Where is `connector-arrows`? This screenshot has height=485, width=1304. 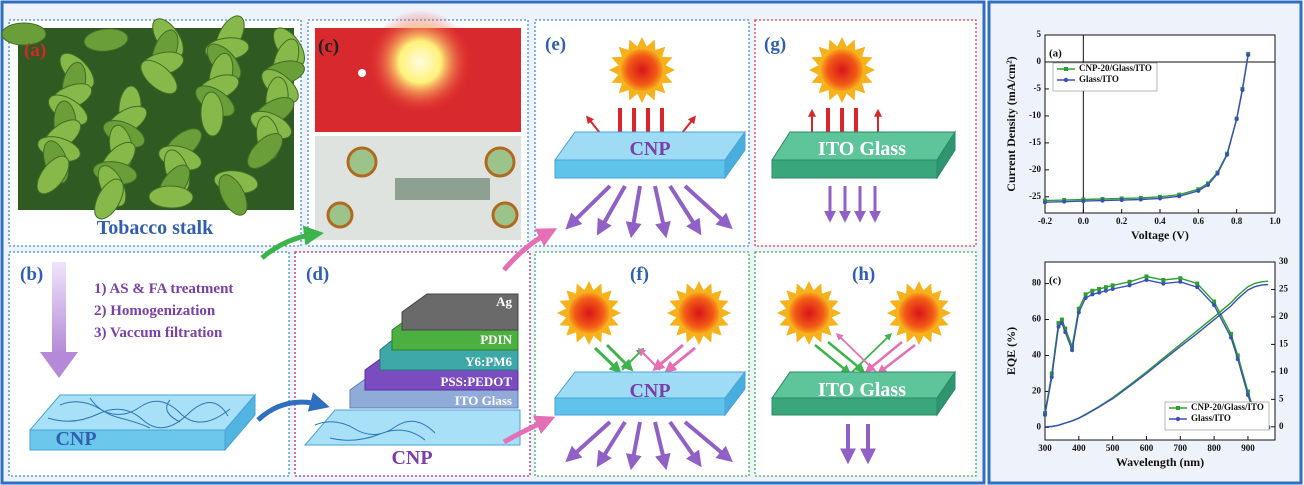 connector-arrows is located at coordinates (407, 335).